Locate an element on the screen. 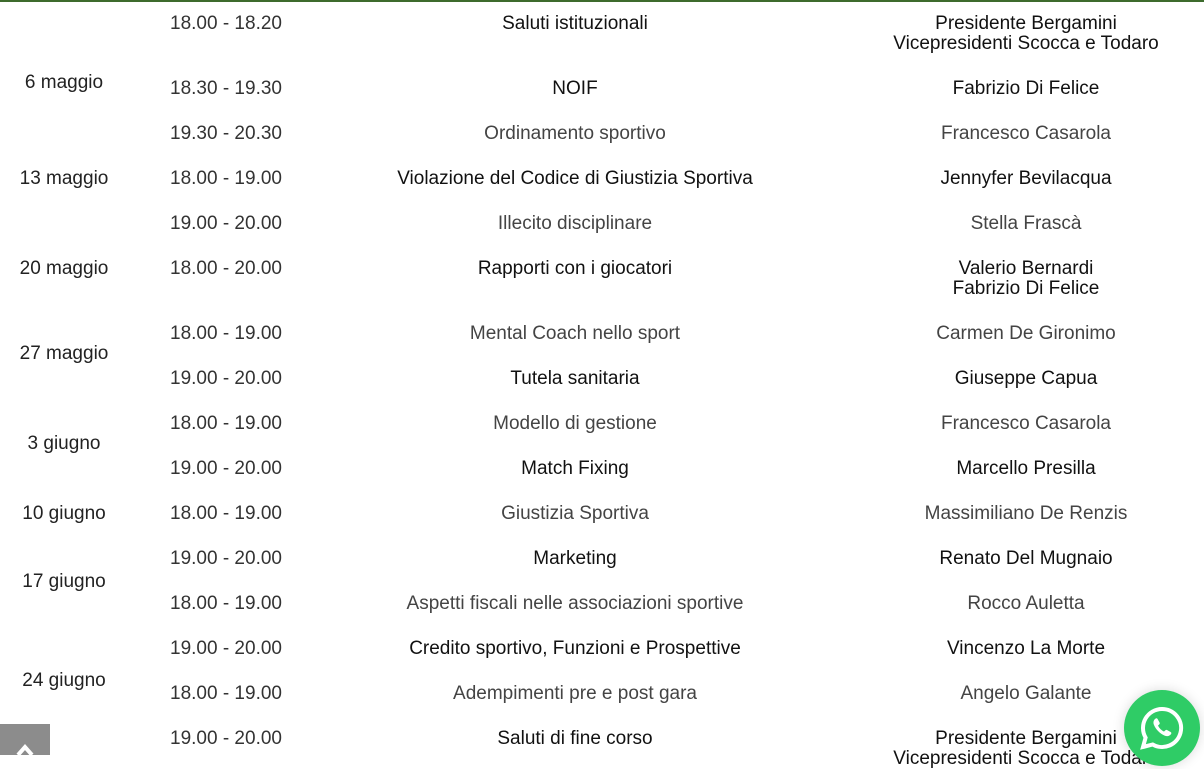 The height and width of the screenshot is (769, 1204). session-date: 24 giugno is located at coordinates (64, 680).